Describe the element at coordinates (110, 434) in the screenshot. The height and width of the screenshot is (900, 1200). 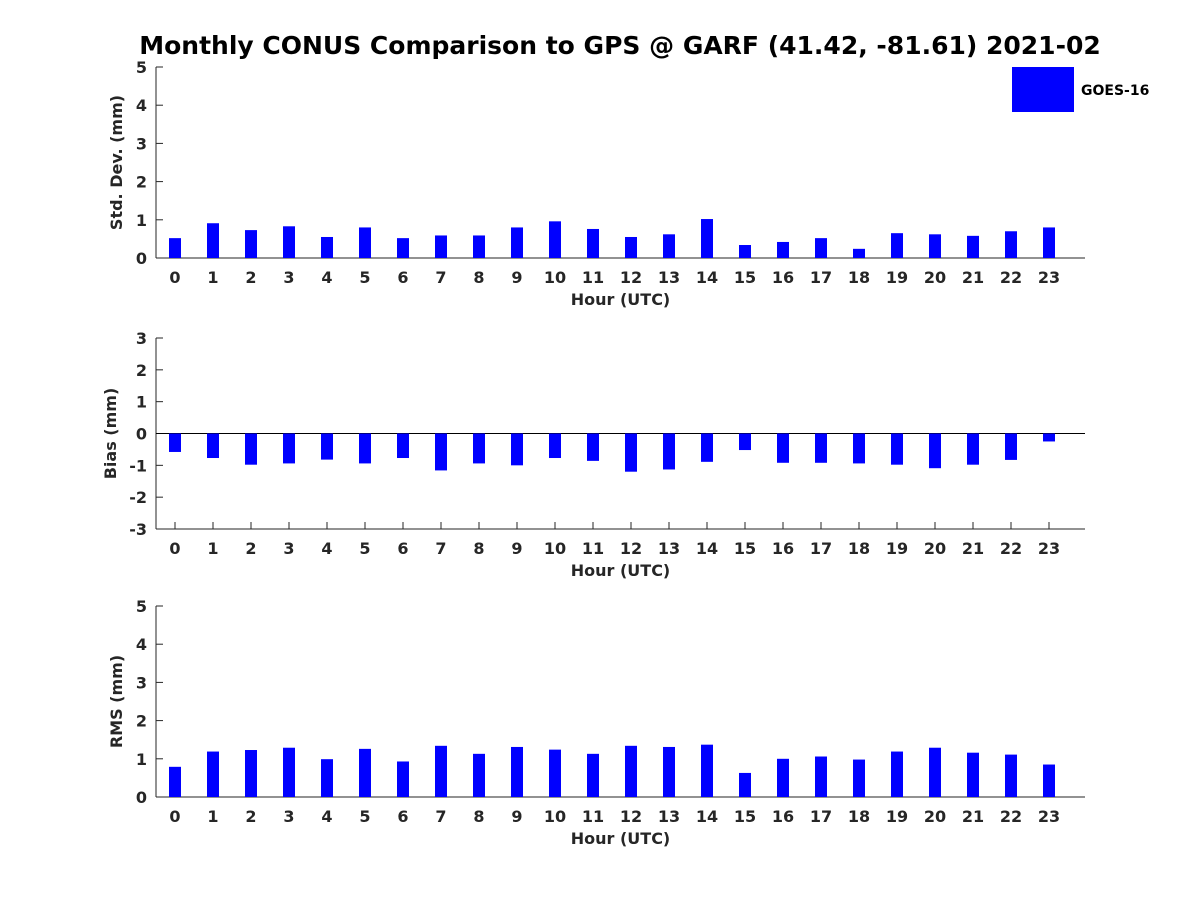
I see `y-axis-label: Bias (mm)` at that location.